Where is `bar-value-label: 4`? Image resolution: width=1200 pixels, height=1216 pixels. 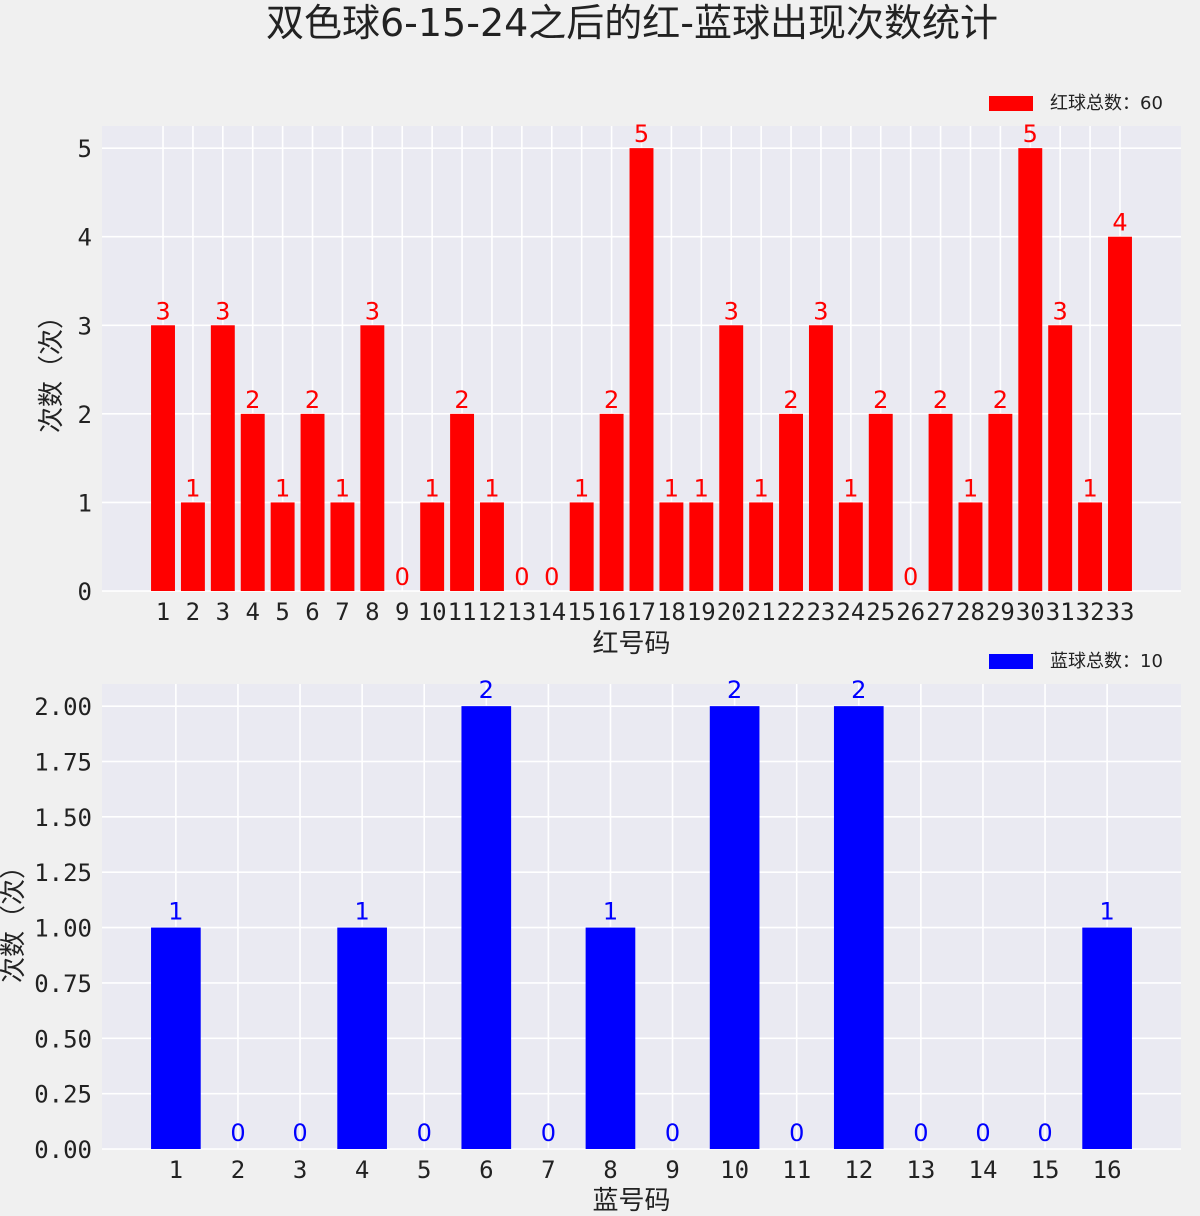 bar-value-label: 4 is located at coordinates (1119, 223).